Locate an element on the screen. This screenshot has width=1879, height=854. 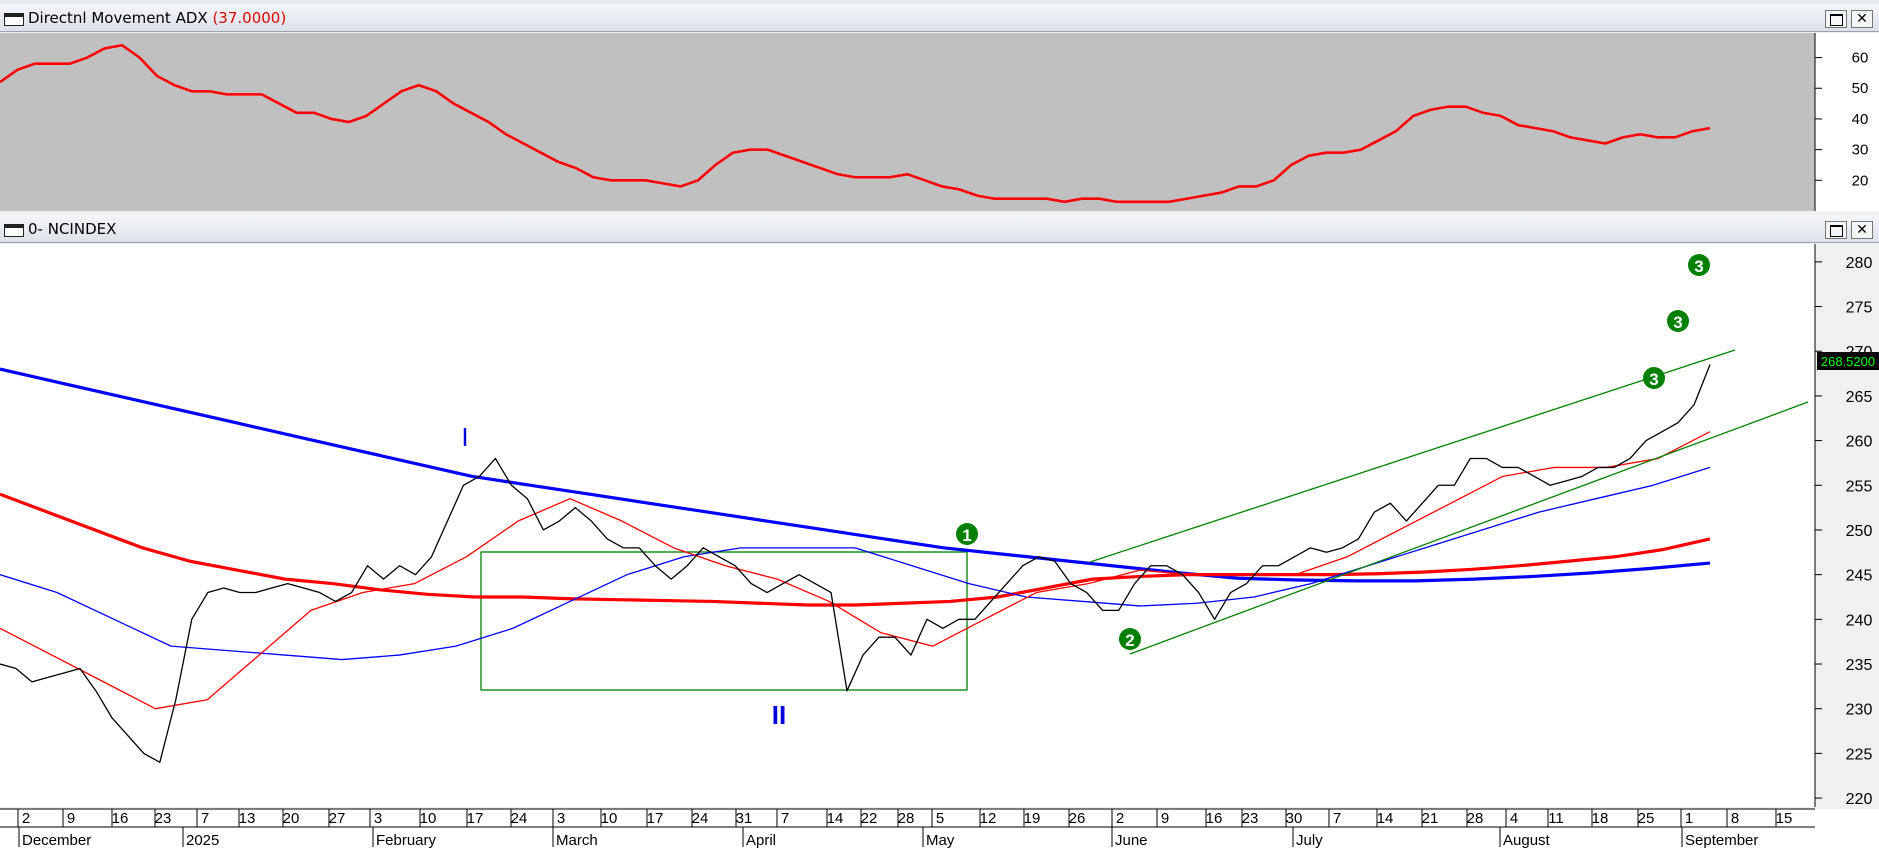
x-day-label: 9 is located at coordinates (71, 818).